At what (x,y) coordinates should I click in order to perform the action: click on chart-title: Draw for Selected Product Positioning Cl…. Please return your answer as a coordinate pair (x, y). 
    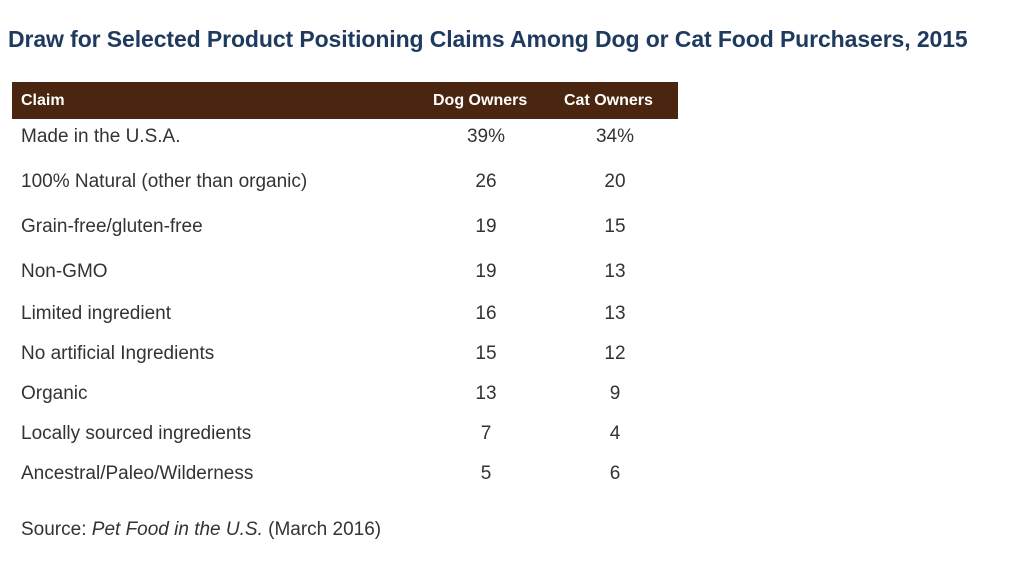
    Looking at the image, I should click on (488, 39).